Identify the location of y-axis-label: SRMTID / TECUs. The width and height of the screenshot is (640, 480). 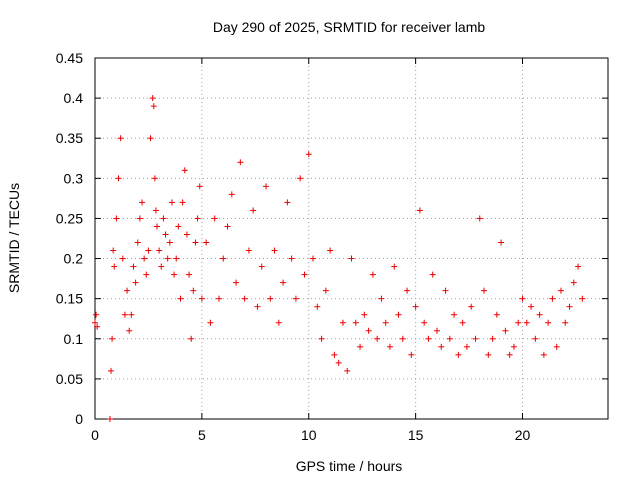
(14, 238).